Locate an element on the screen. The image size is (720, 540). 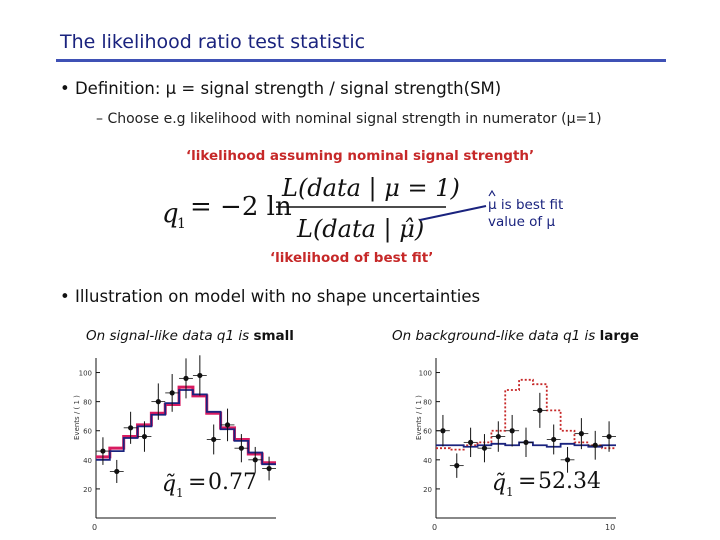
left-y-tick-label: 40 is located at coordinates (87, 461).